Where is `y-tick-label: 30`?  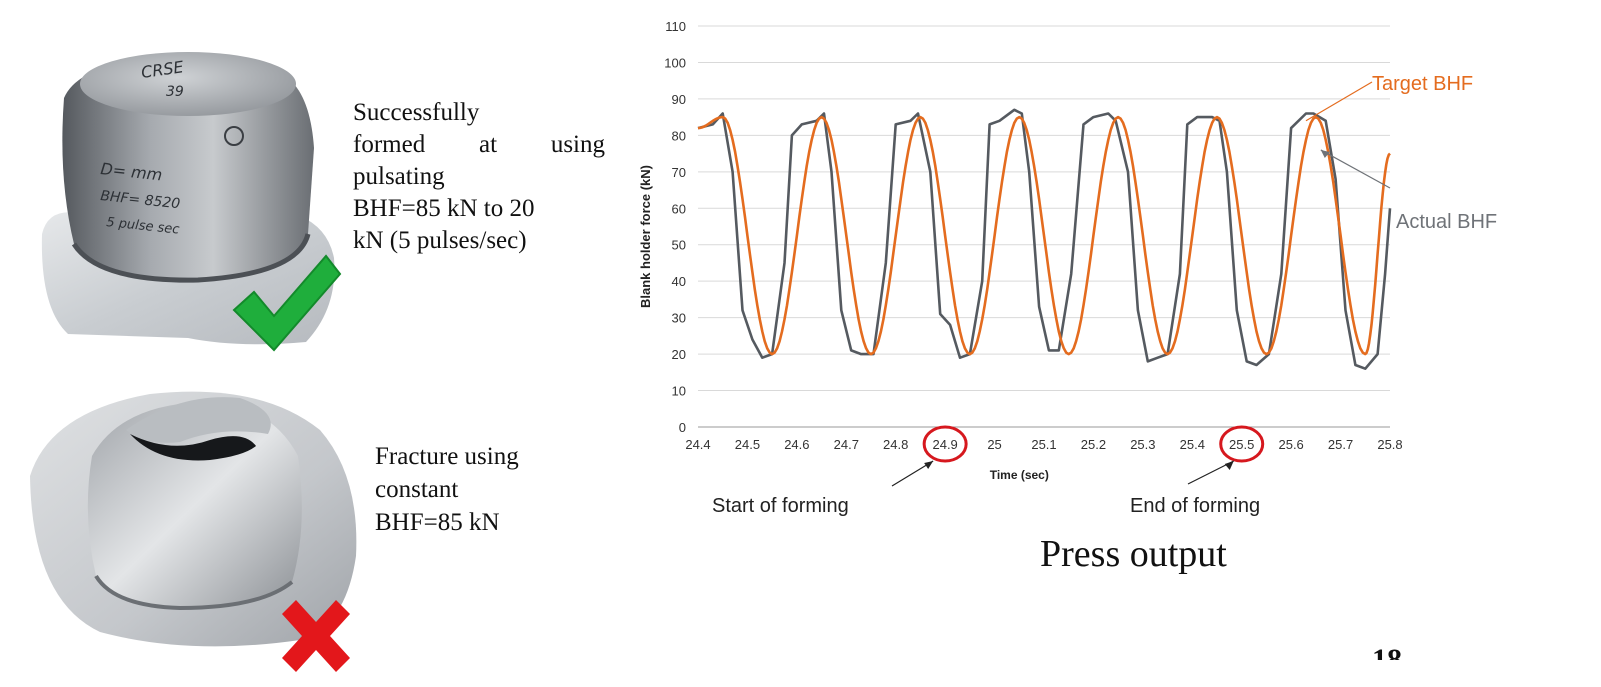 y-tick-label: 30 is located at coordinates (679, 318).